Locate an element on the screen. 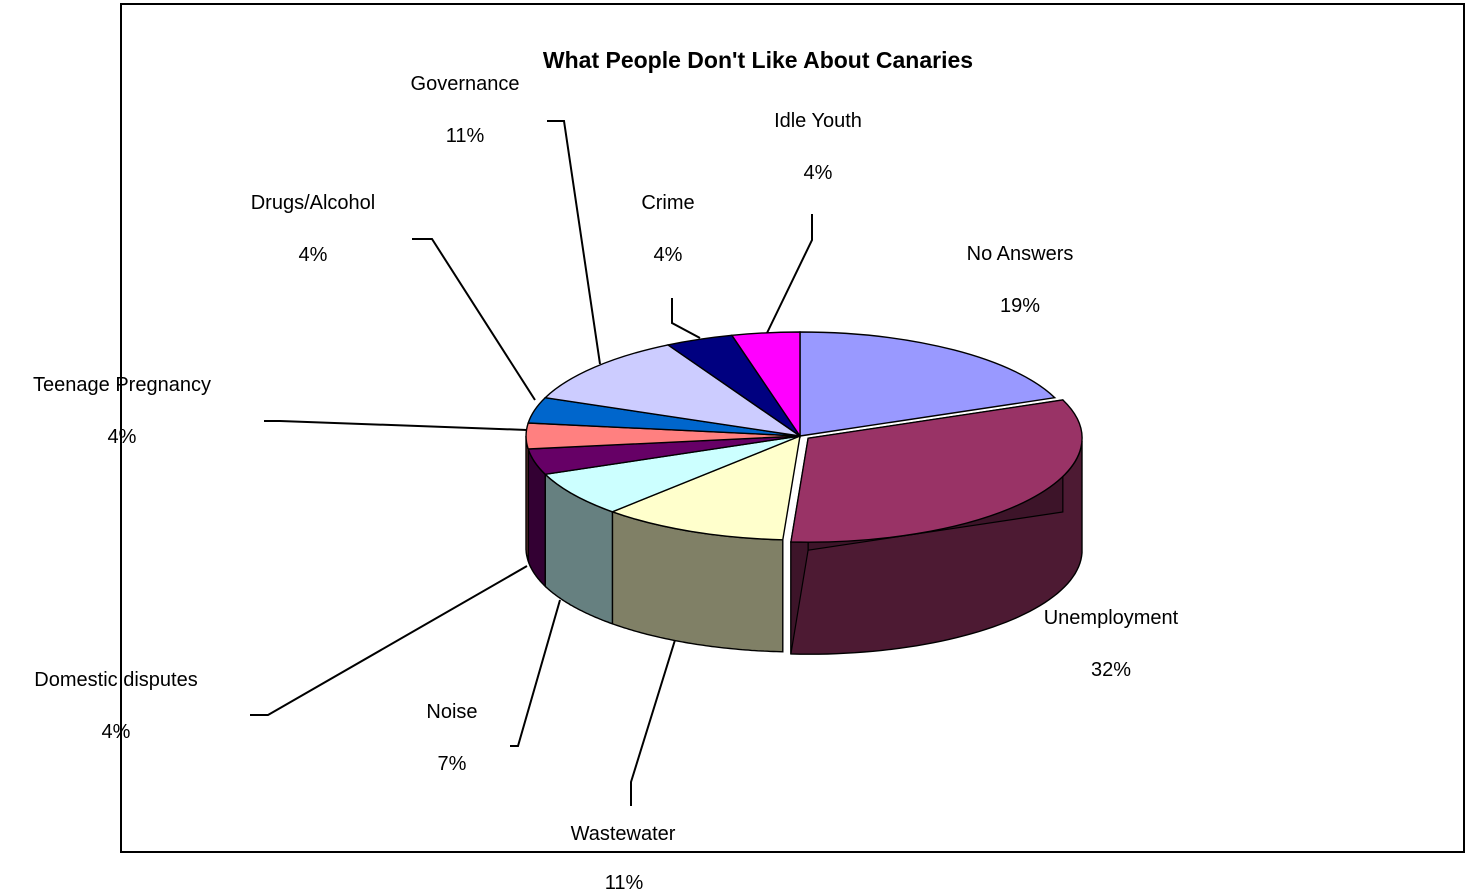  leader-line-teenage-pregnancy is located at coordinates (396, 425).